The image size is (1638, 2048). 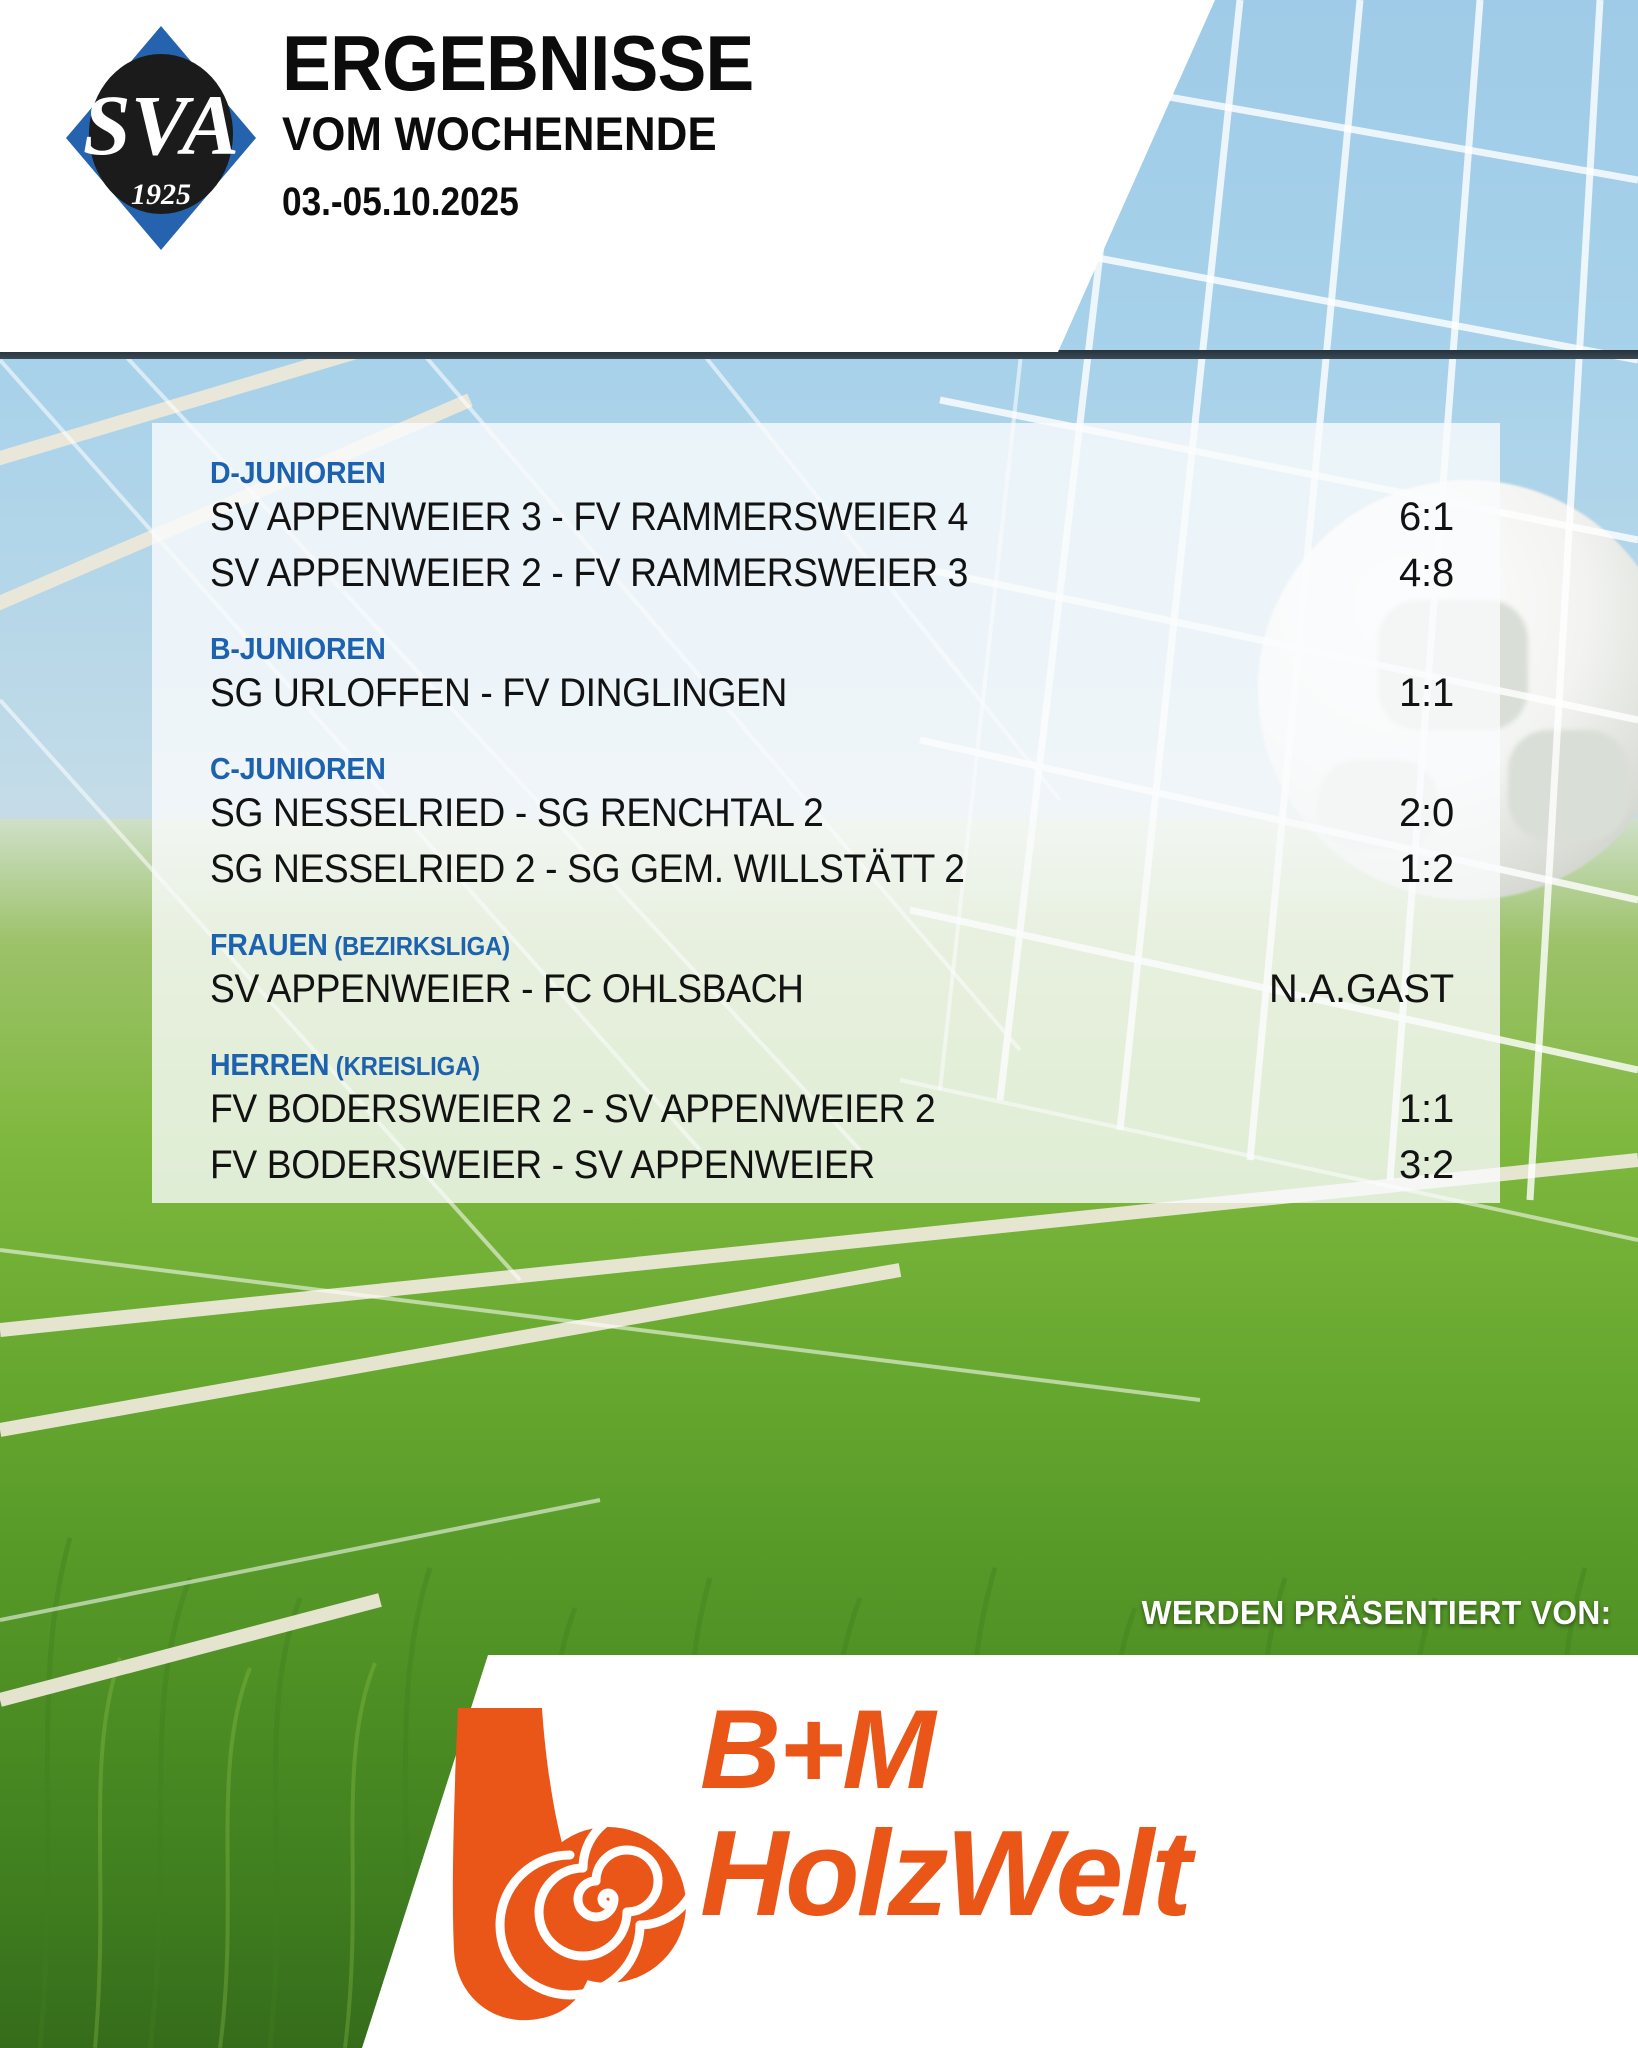 I want to click on crest-year: 1925, so click(x=161, y=194).